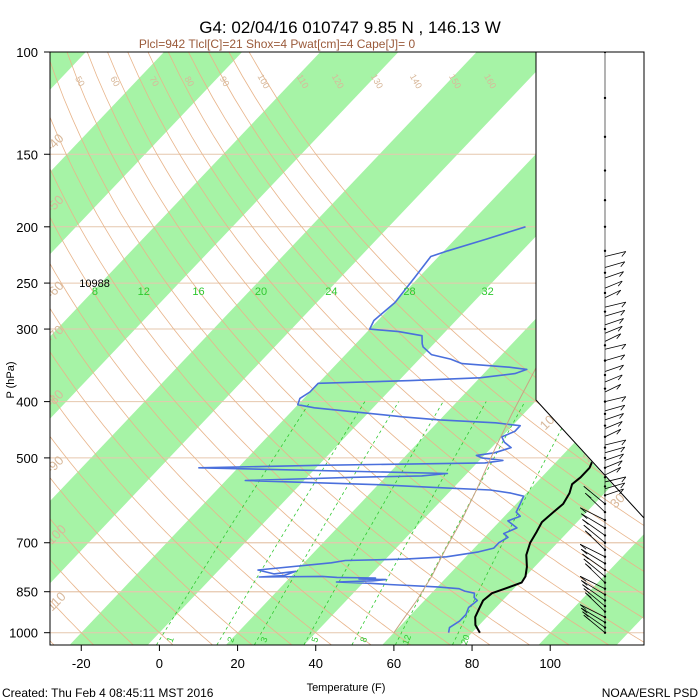  What do you see at coordinates (465, 639) in the screenshot?
I see `bottom-mixing-ratio-label: 20` at bounding box center [465, 639].